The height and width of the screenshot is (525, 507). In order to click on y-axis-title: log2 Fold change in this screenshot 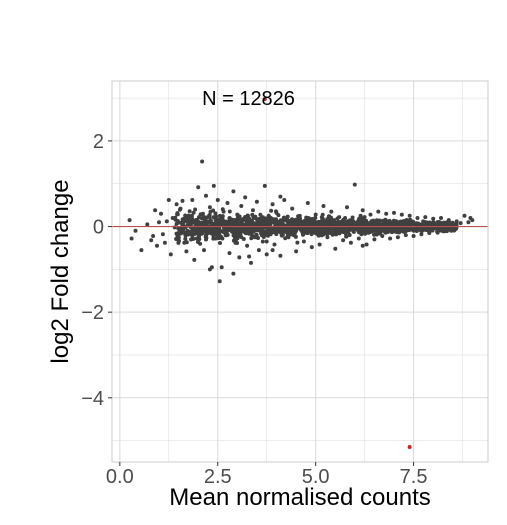, I will do `click(60, 271)`.